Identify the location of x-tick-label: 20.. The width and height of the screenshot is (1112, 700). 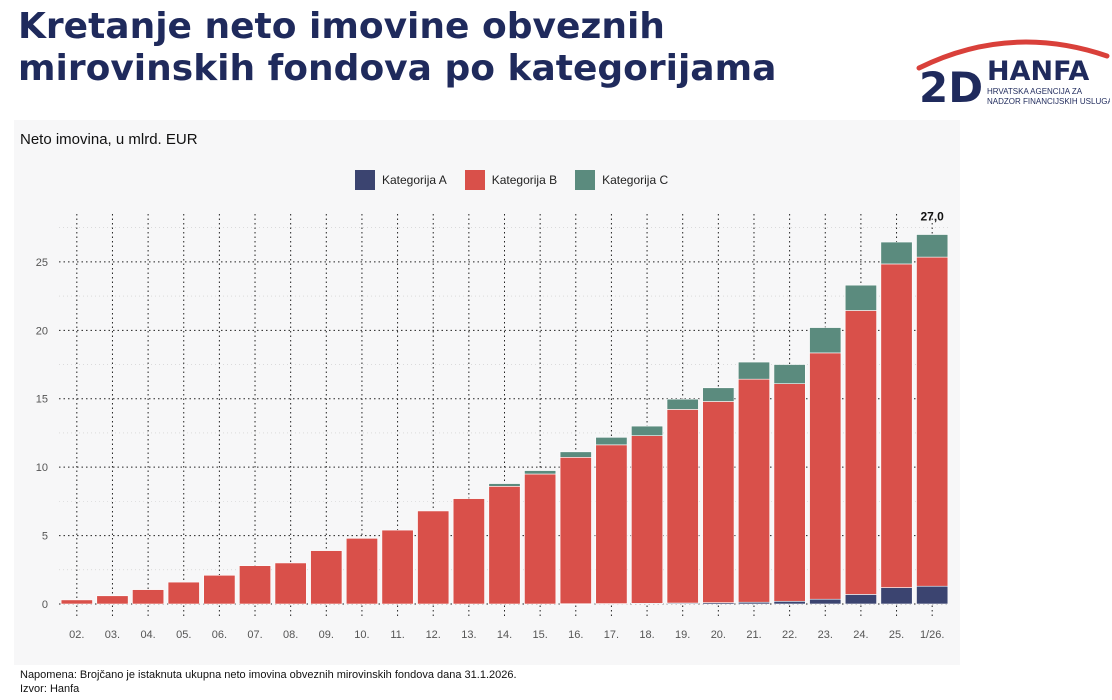
(718, 635).